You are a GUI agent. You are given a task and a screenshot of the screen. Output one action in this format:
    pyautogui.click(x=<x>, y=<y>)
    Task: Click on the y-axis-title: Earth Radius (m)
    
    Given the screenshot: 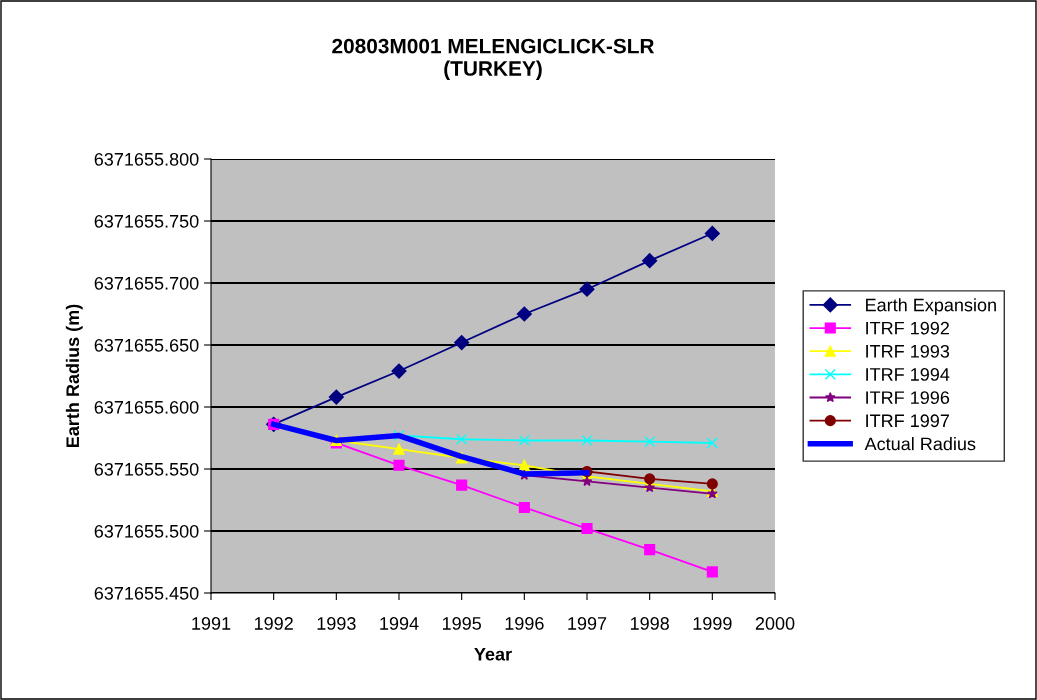 What is the action you would take?
    pyautogui.click(x=74, y=376)
    